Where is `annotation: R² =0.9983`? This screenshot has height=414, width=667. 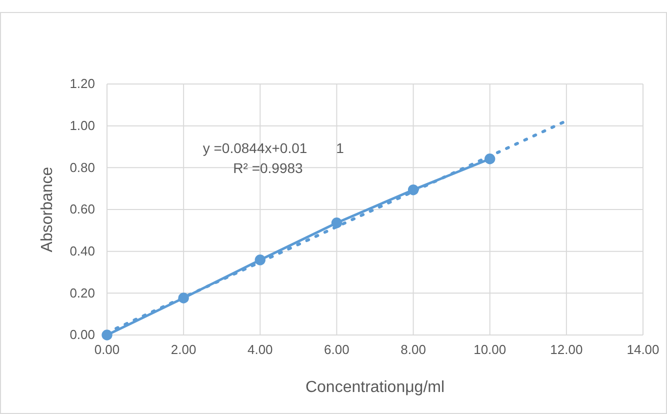
annotation: R² =0.9983 is located at coordinates (268, 168).